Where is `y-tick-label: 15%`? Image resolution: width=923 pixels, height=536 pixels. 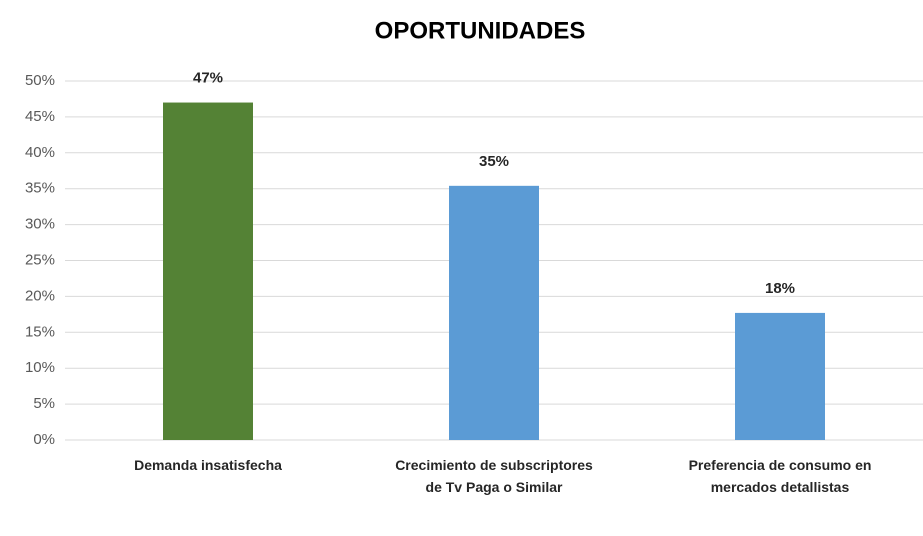 y-tick-label: 15% is located at coordinates (40, 331).